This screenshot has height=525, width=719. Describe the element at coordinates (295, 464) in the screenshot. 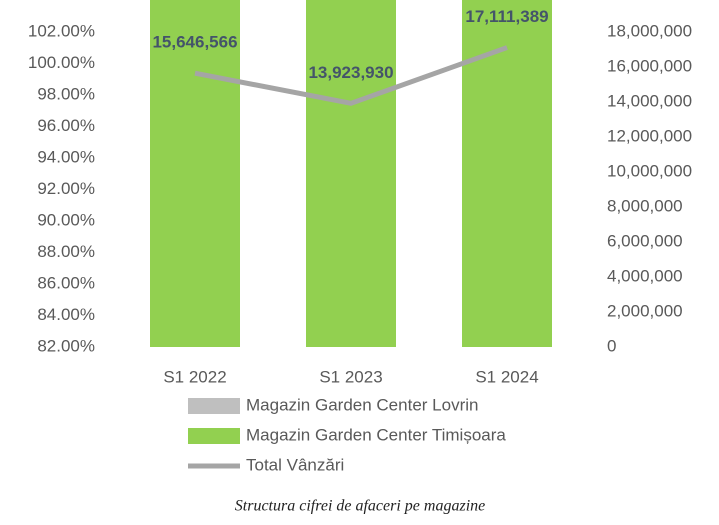

I see `legend-label: Total Vânzări` at that location.